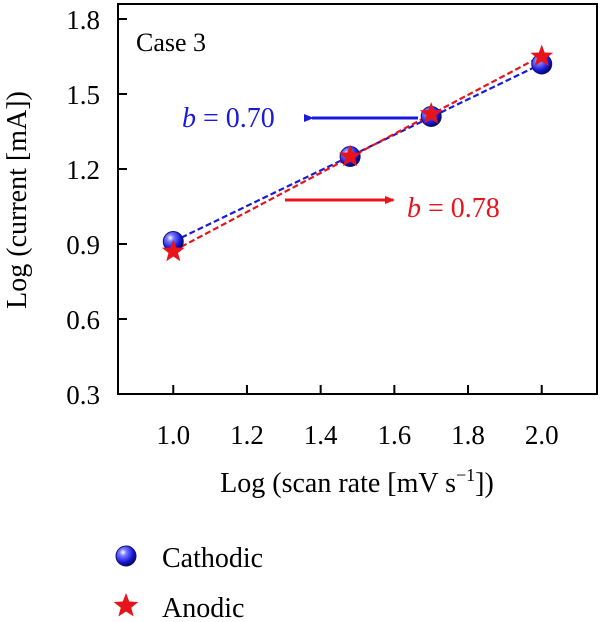 This screenshot has height=622, width=600. I want to click on y-ticks: 0.3 0.6 0.9 1.2 1.5 1.8, so click(96, 207).